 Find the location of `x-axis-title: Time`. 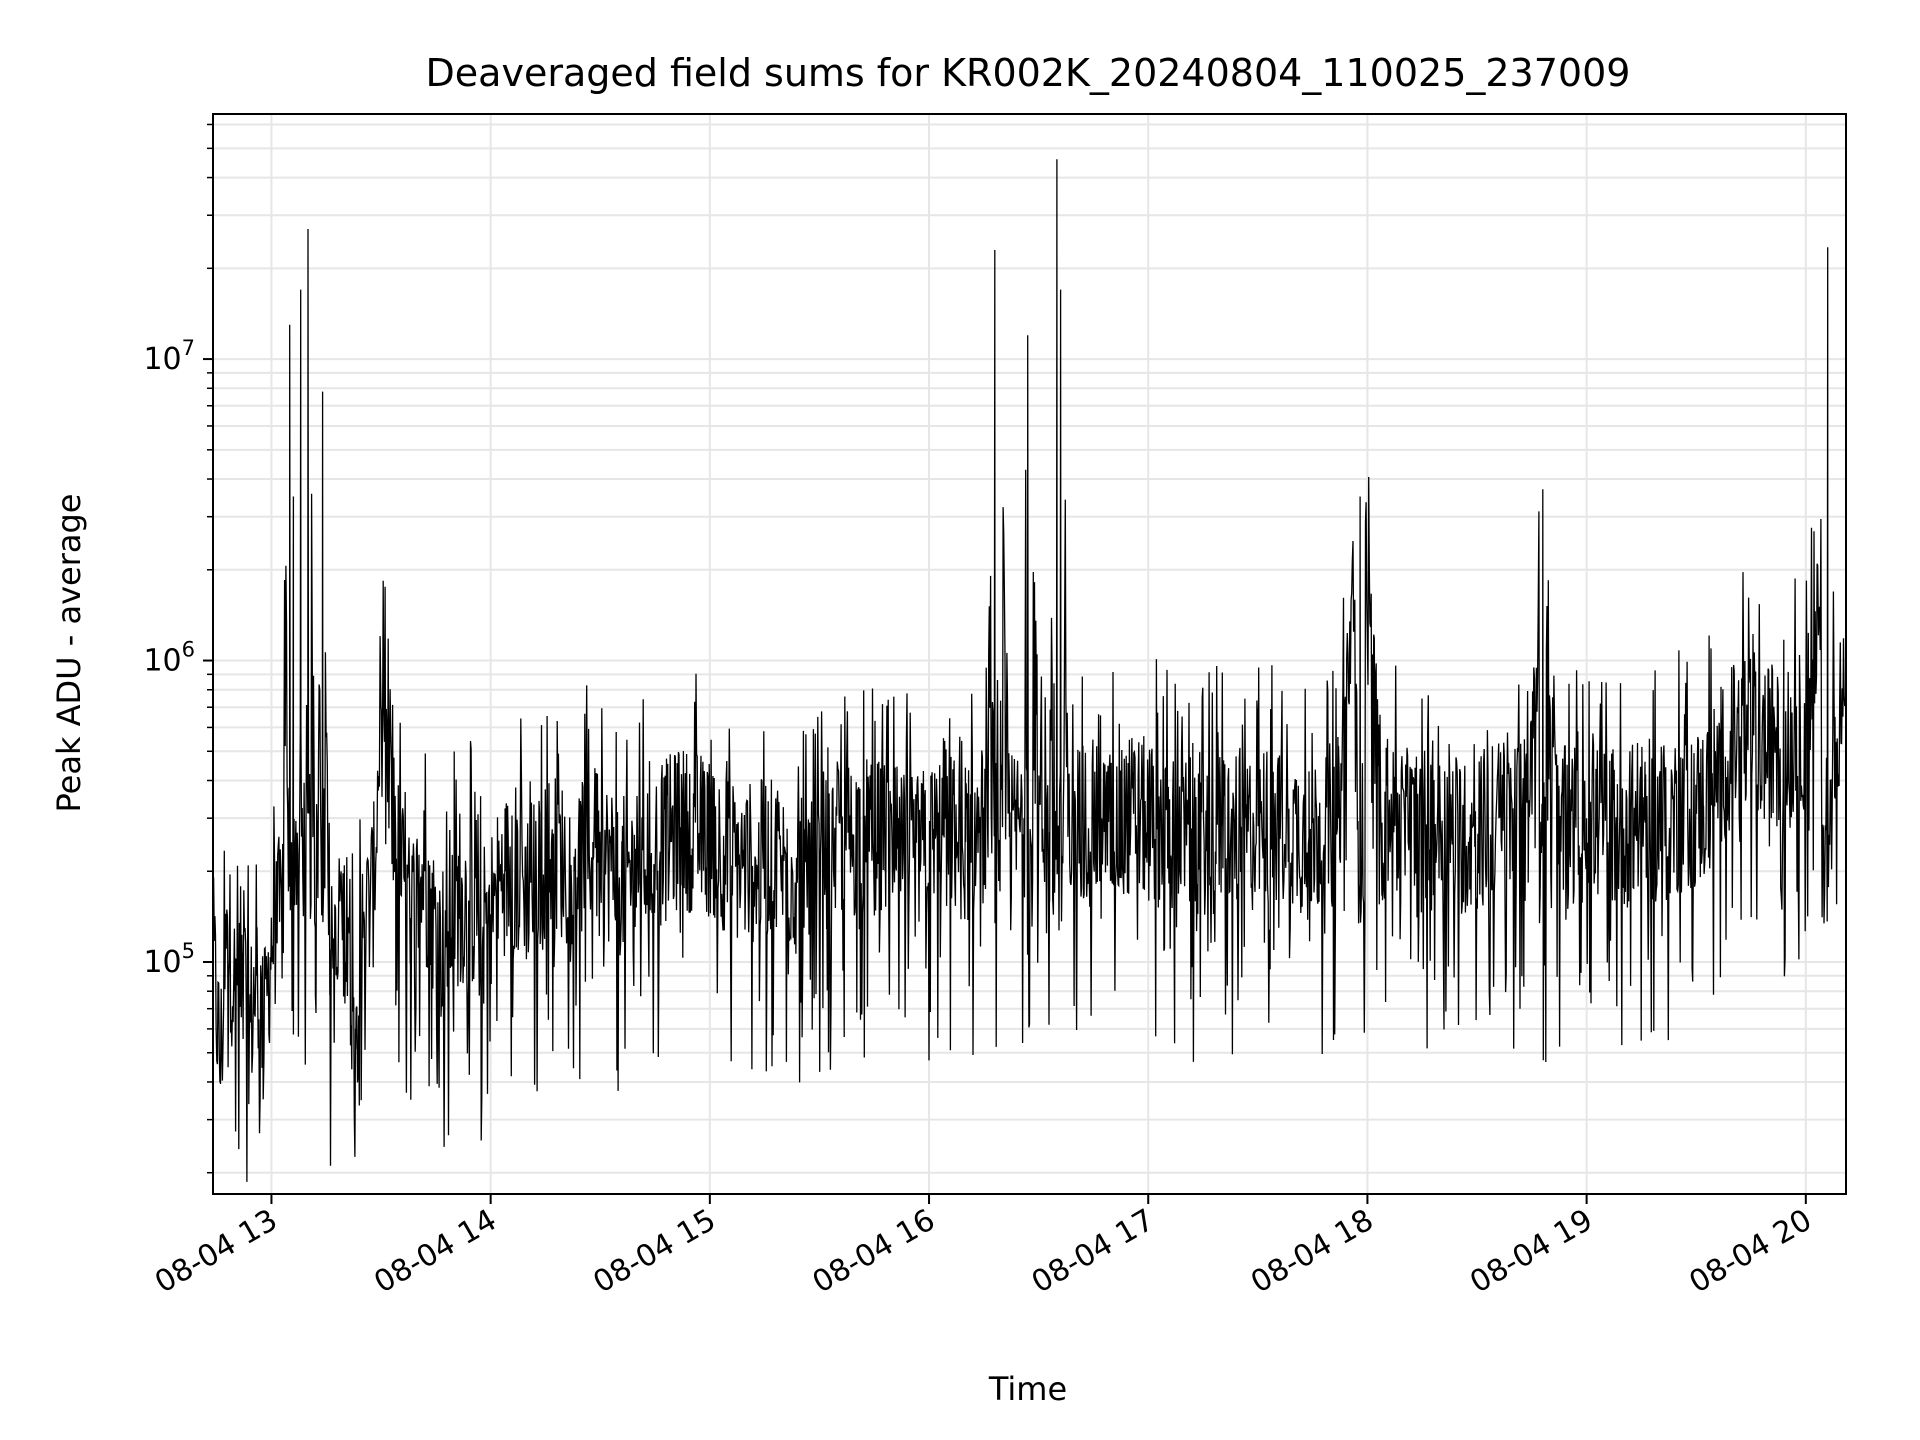

x-axis-title: Time is located at coordinates (1027, 1389).